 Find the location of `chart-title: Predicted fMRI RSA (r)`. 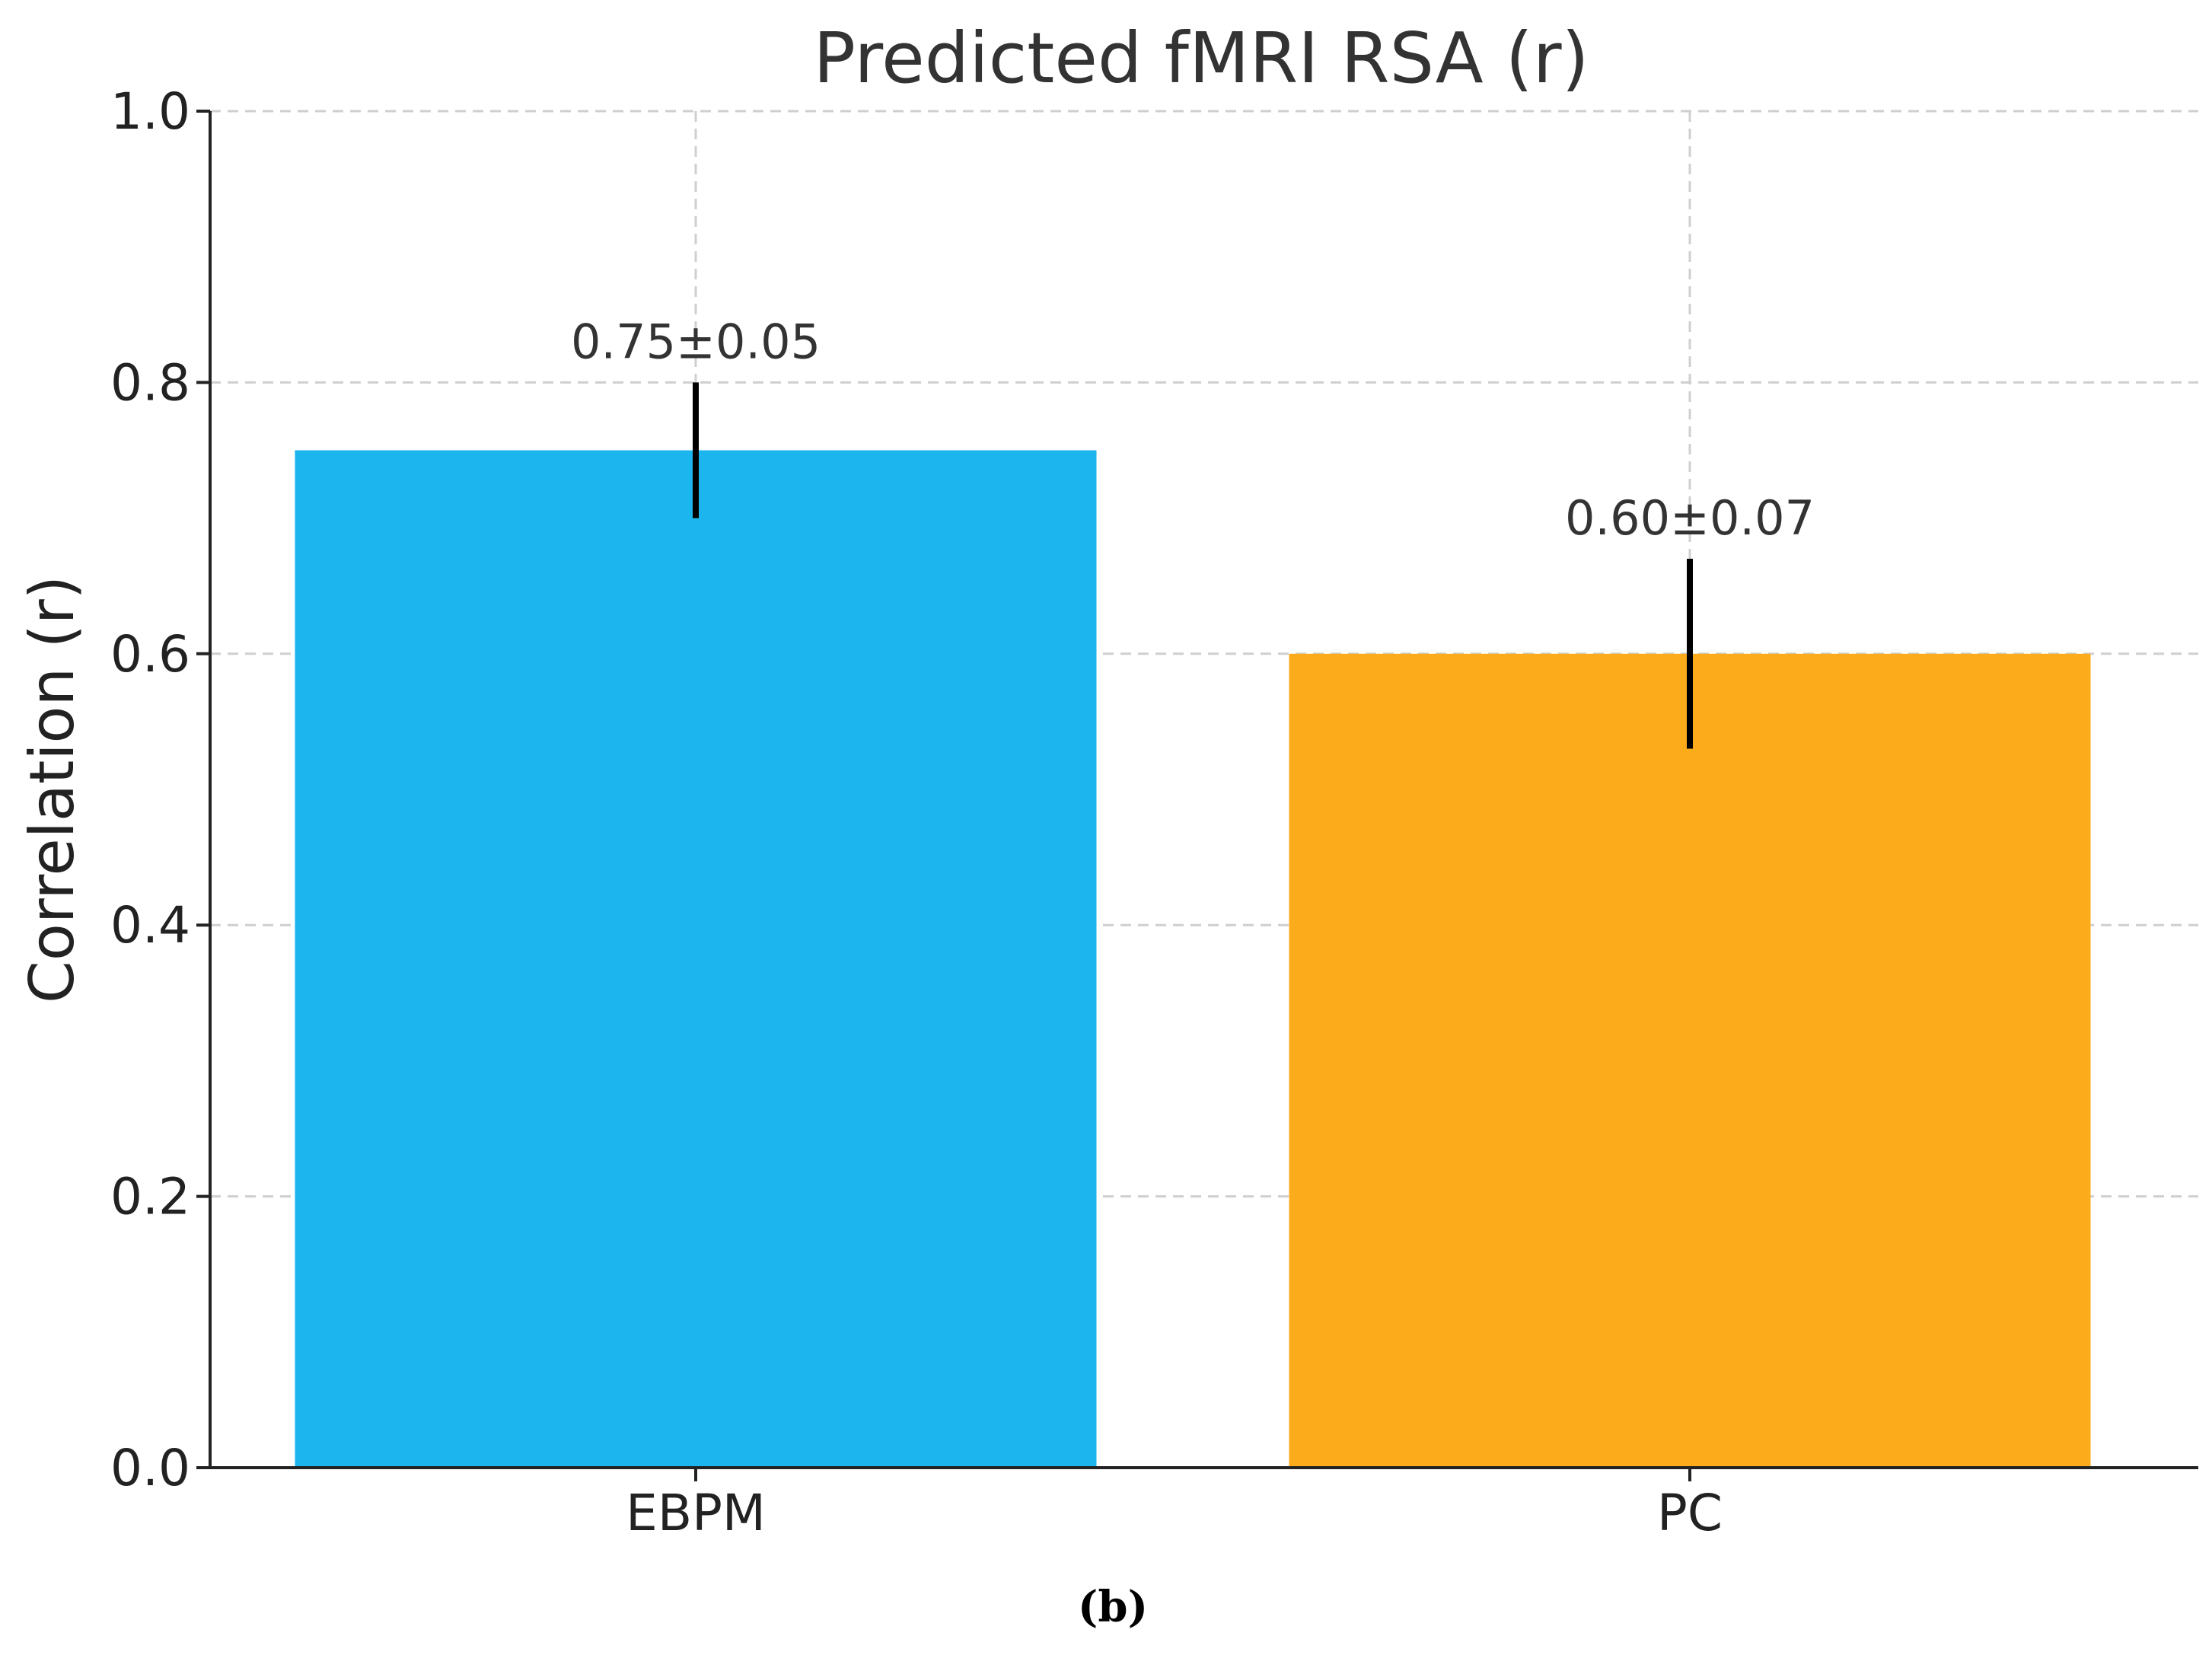

chart-title: Predicted fMRI RSA (r) is located at coordinates (1201, 59).